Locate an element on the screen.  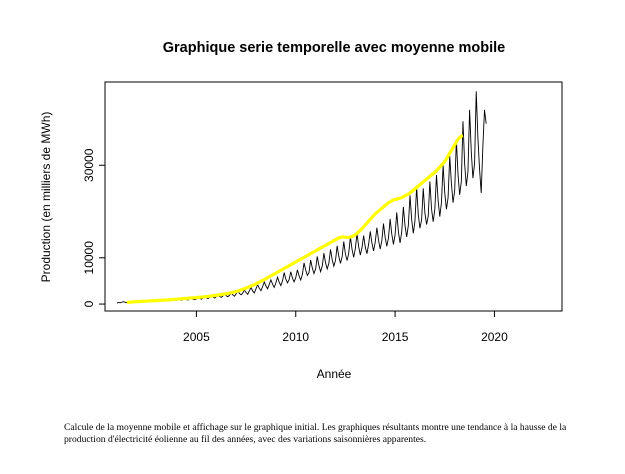
x-axis-label: Année is located at coordinates (334, 374).